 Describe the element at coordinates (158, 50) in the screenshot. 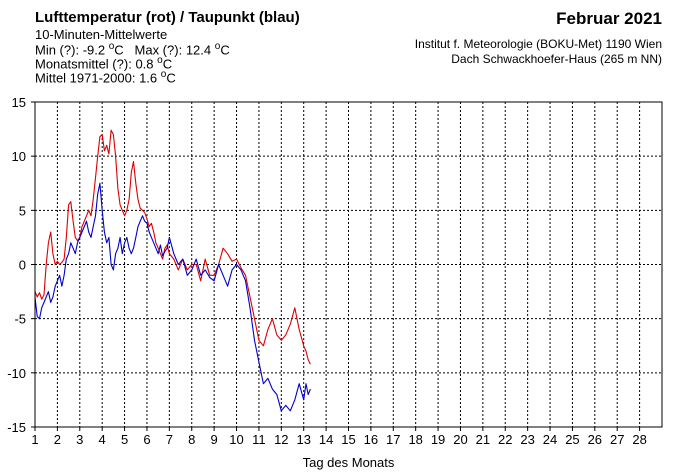

I see `max-label: Max (?):` at that location.